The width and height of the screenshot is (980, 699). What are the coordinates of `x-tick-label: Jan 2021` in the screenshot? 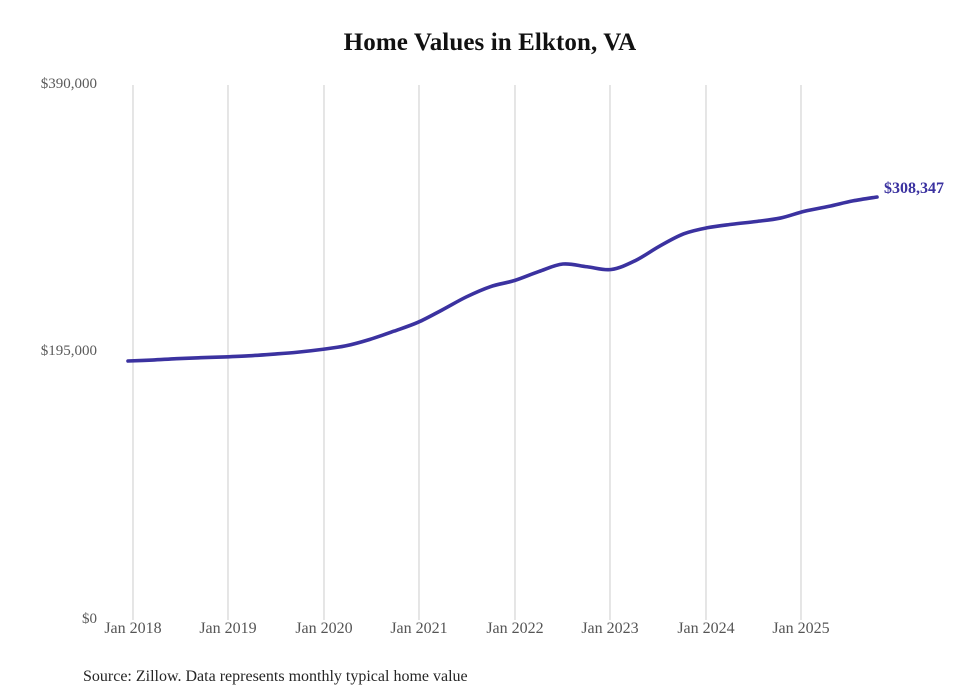 It's located at (419, 628).